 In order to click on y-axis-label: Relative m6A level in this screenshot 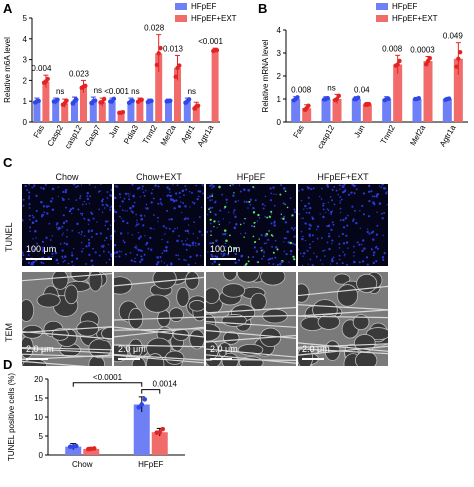, I will do `click(7, 70)`.